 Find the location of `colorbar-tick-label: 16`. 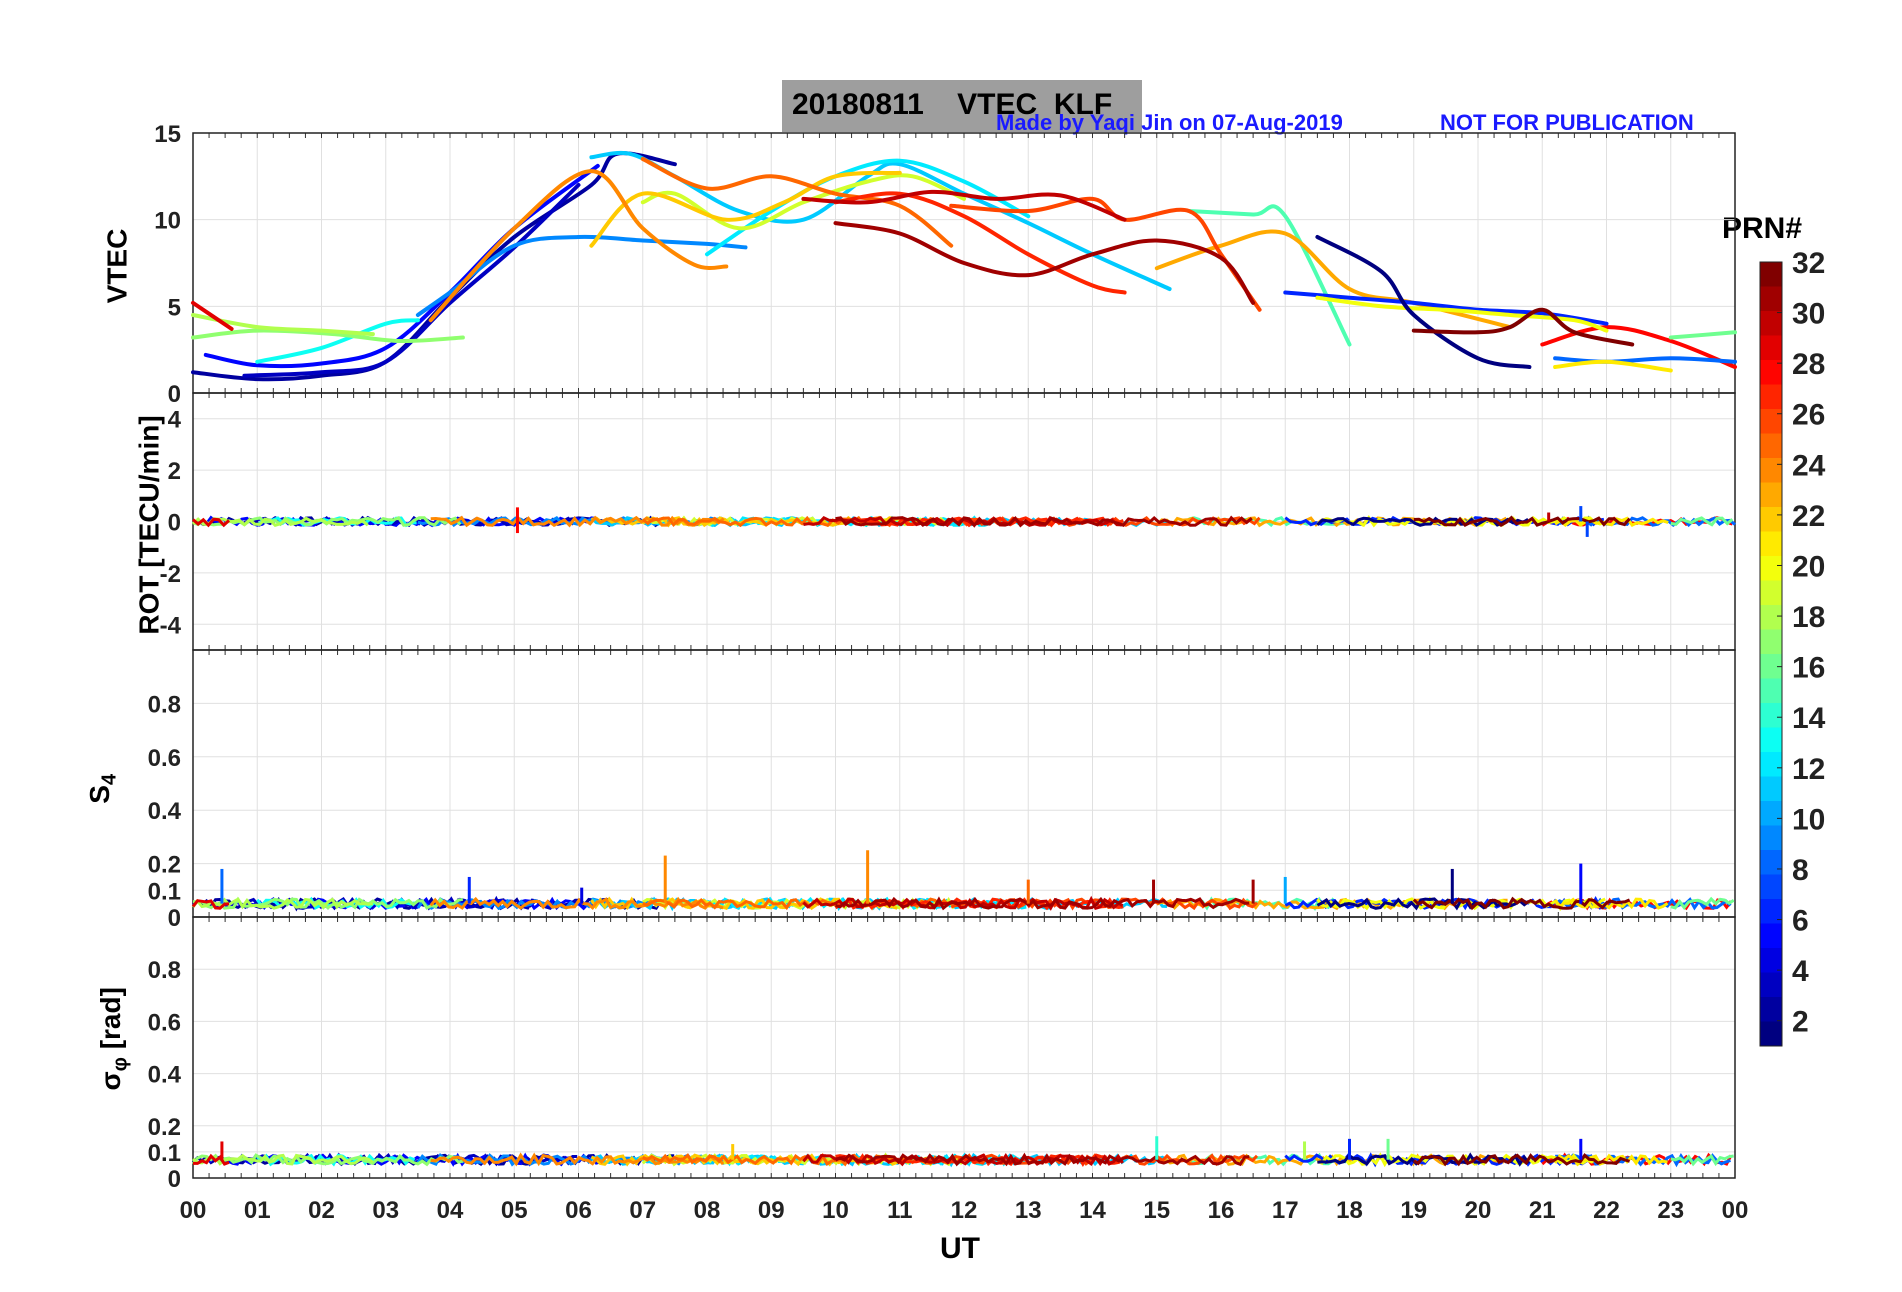

colorbar-tick-label: 16 is located at coordinates (1808, 668).